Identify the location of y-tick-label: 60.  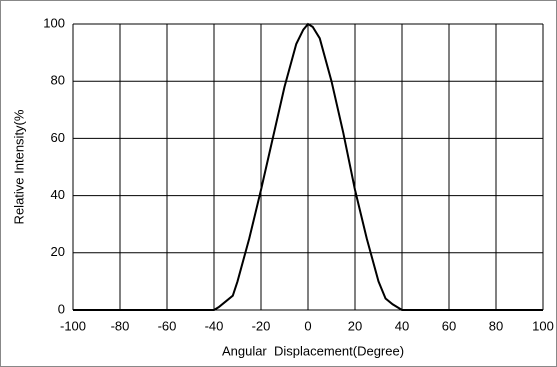
(58, 137).